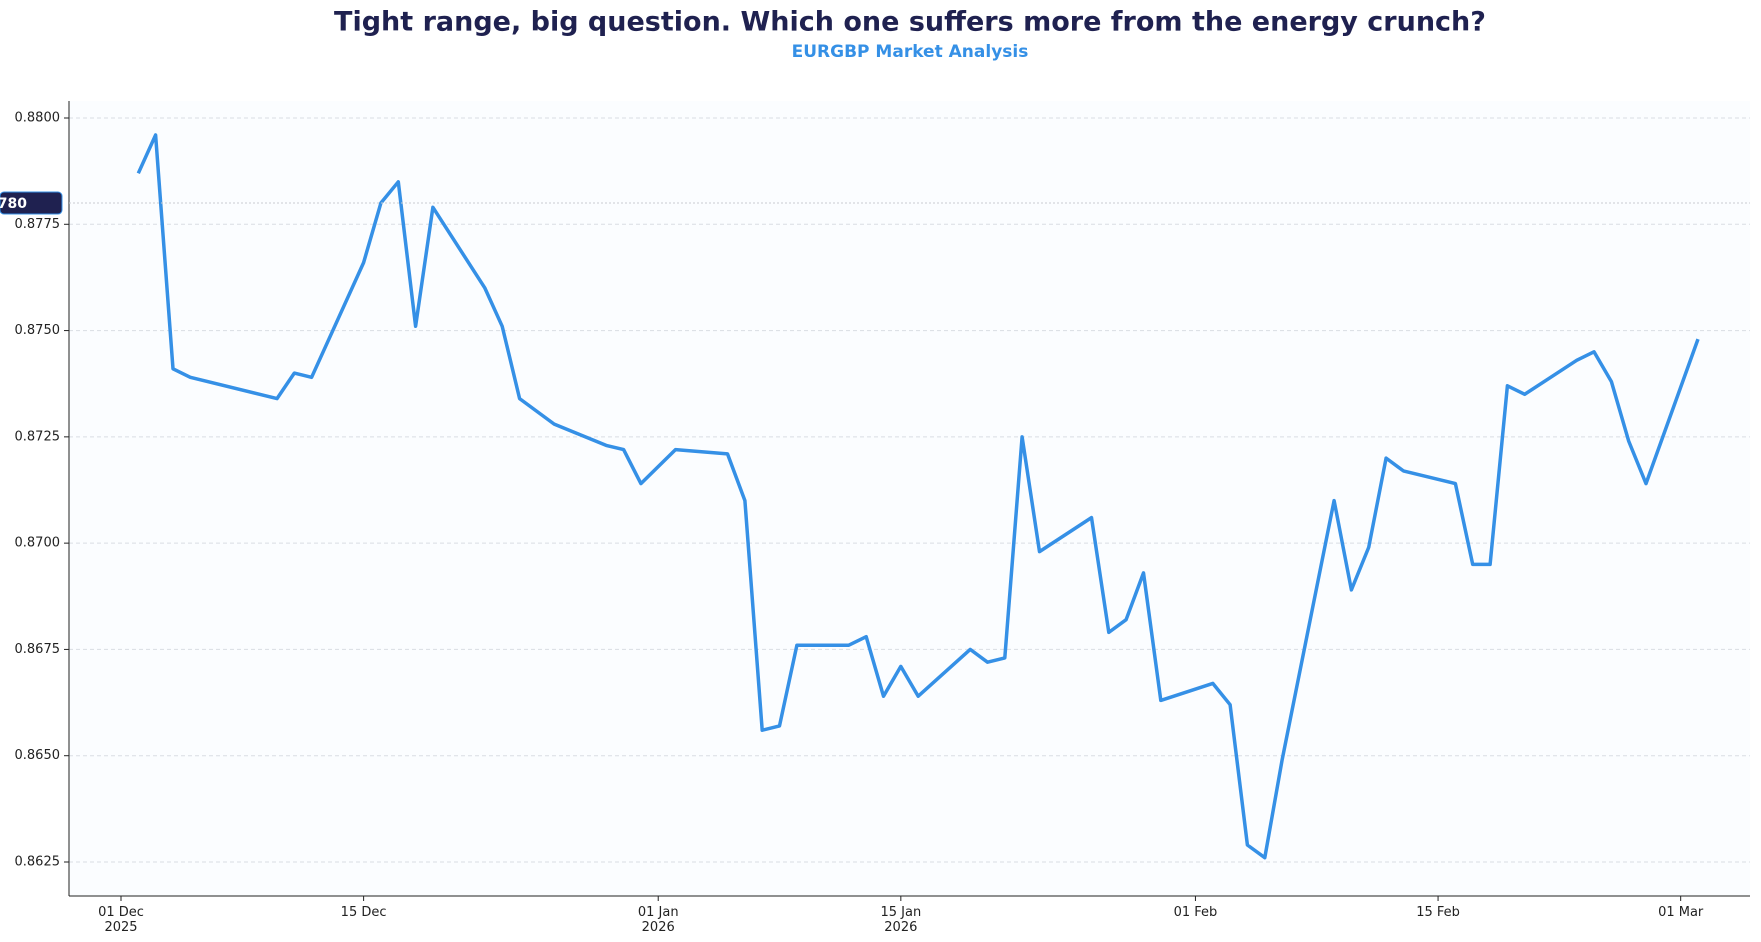 This screenshot has width=1761, height=942. Describe the element at coordinates (900, 920) in the screenshot. I see `x-tick-label: 15 Jan 2026` at that location.